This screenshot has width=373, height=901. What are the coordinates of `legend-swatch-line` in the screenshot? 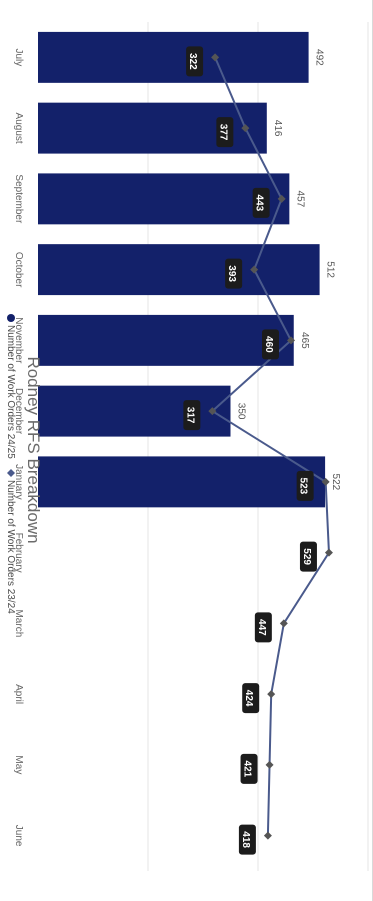 It's located at (11, 473).